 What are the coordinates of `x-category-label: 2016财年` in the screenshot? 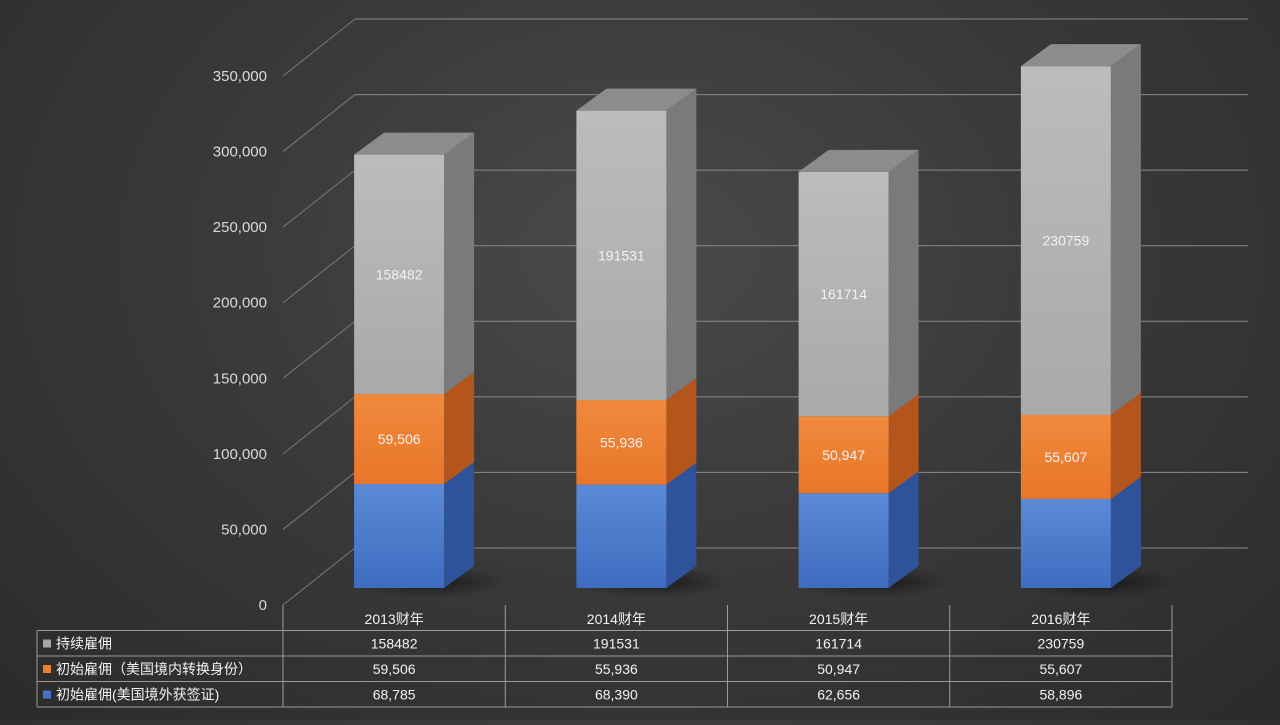 It's located at (1060, 619).